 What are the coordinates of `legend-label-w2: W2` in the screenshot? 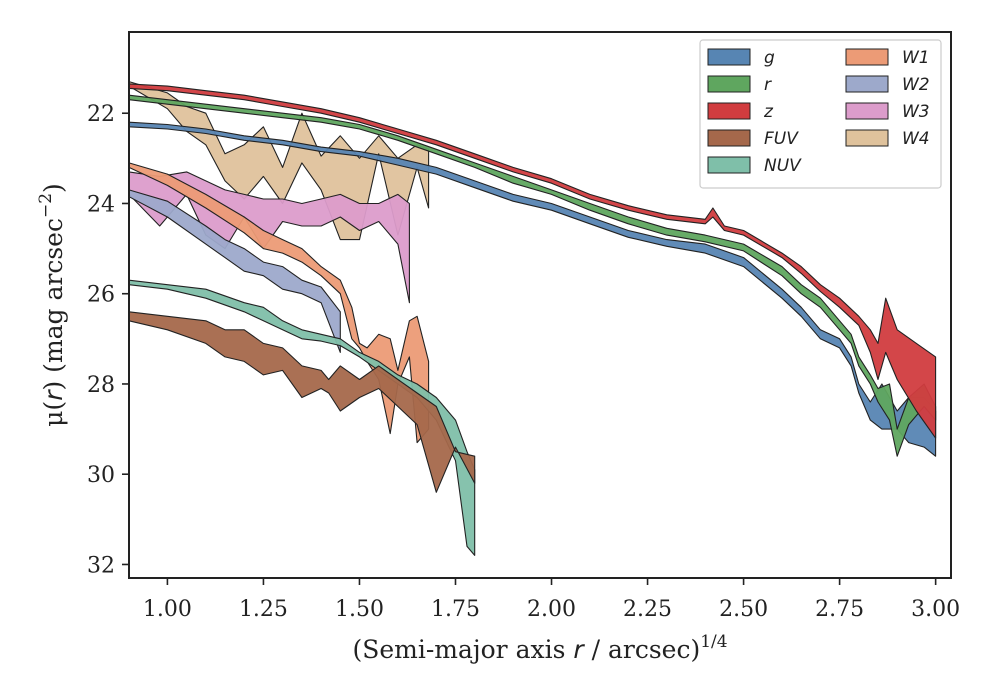 It's located at (916, 85).